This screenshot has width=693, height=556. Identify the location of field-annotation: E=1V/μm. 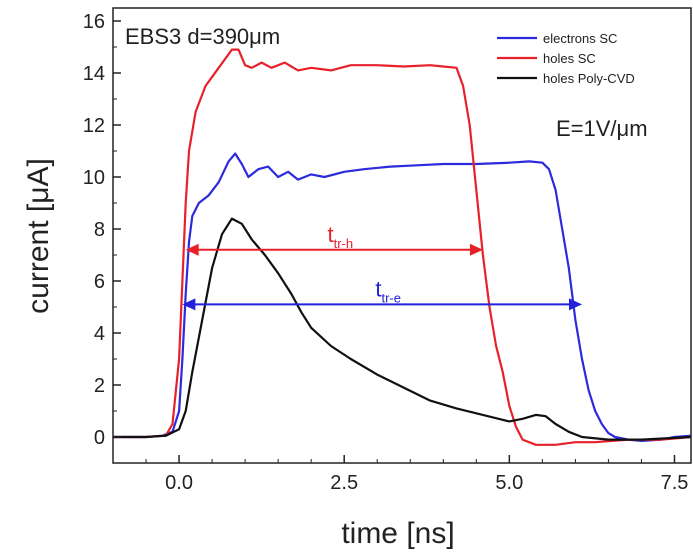
(602, 128).